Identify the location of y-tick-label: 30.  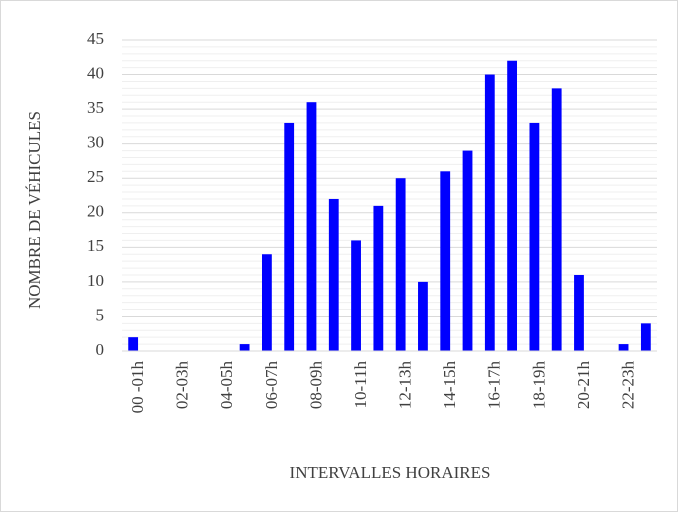
(95, 142).